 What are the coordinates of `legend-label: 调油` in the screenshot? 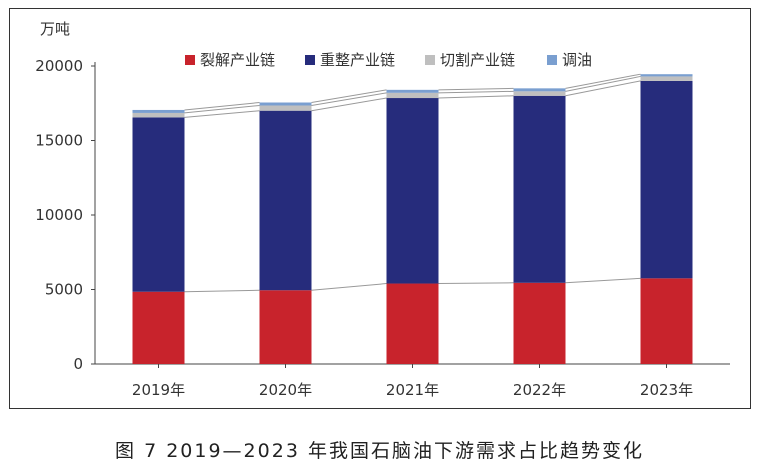 It's located at (577, 60).